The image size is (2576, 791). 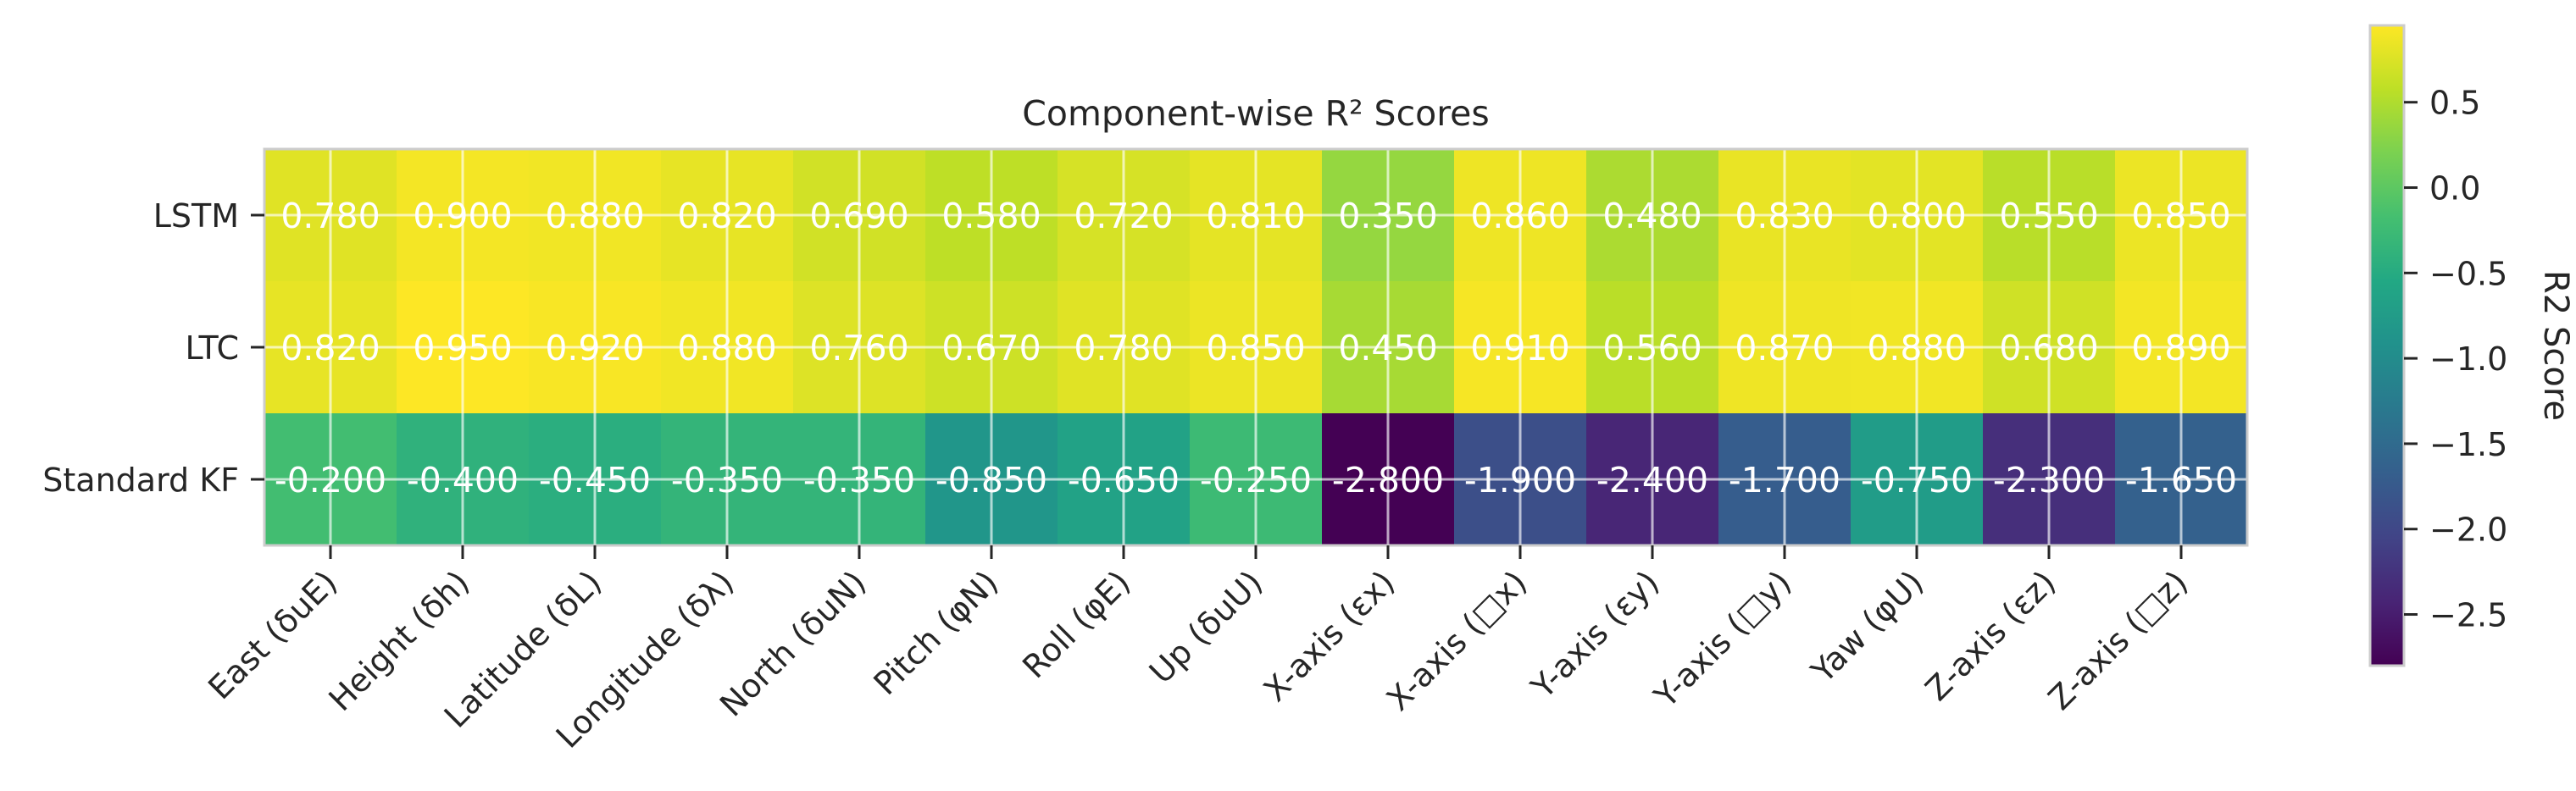 I want to click on x-tick-label: Yaw (φU), so click(x=1866, y=626).